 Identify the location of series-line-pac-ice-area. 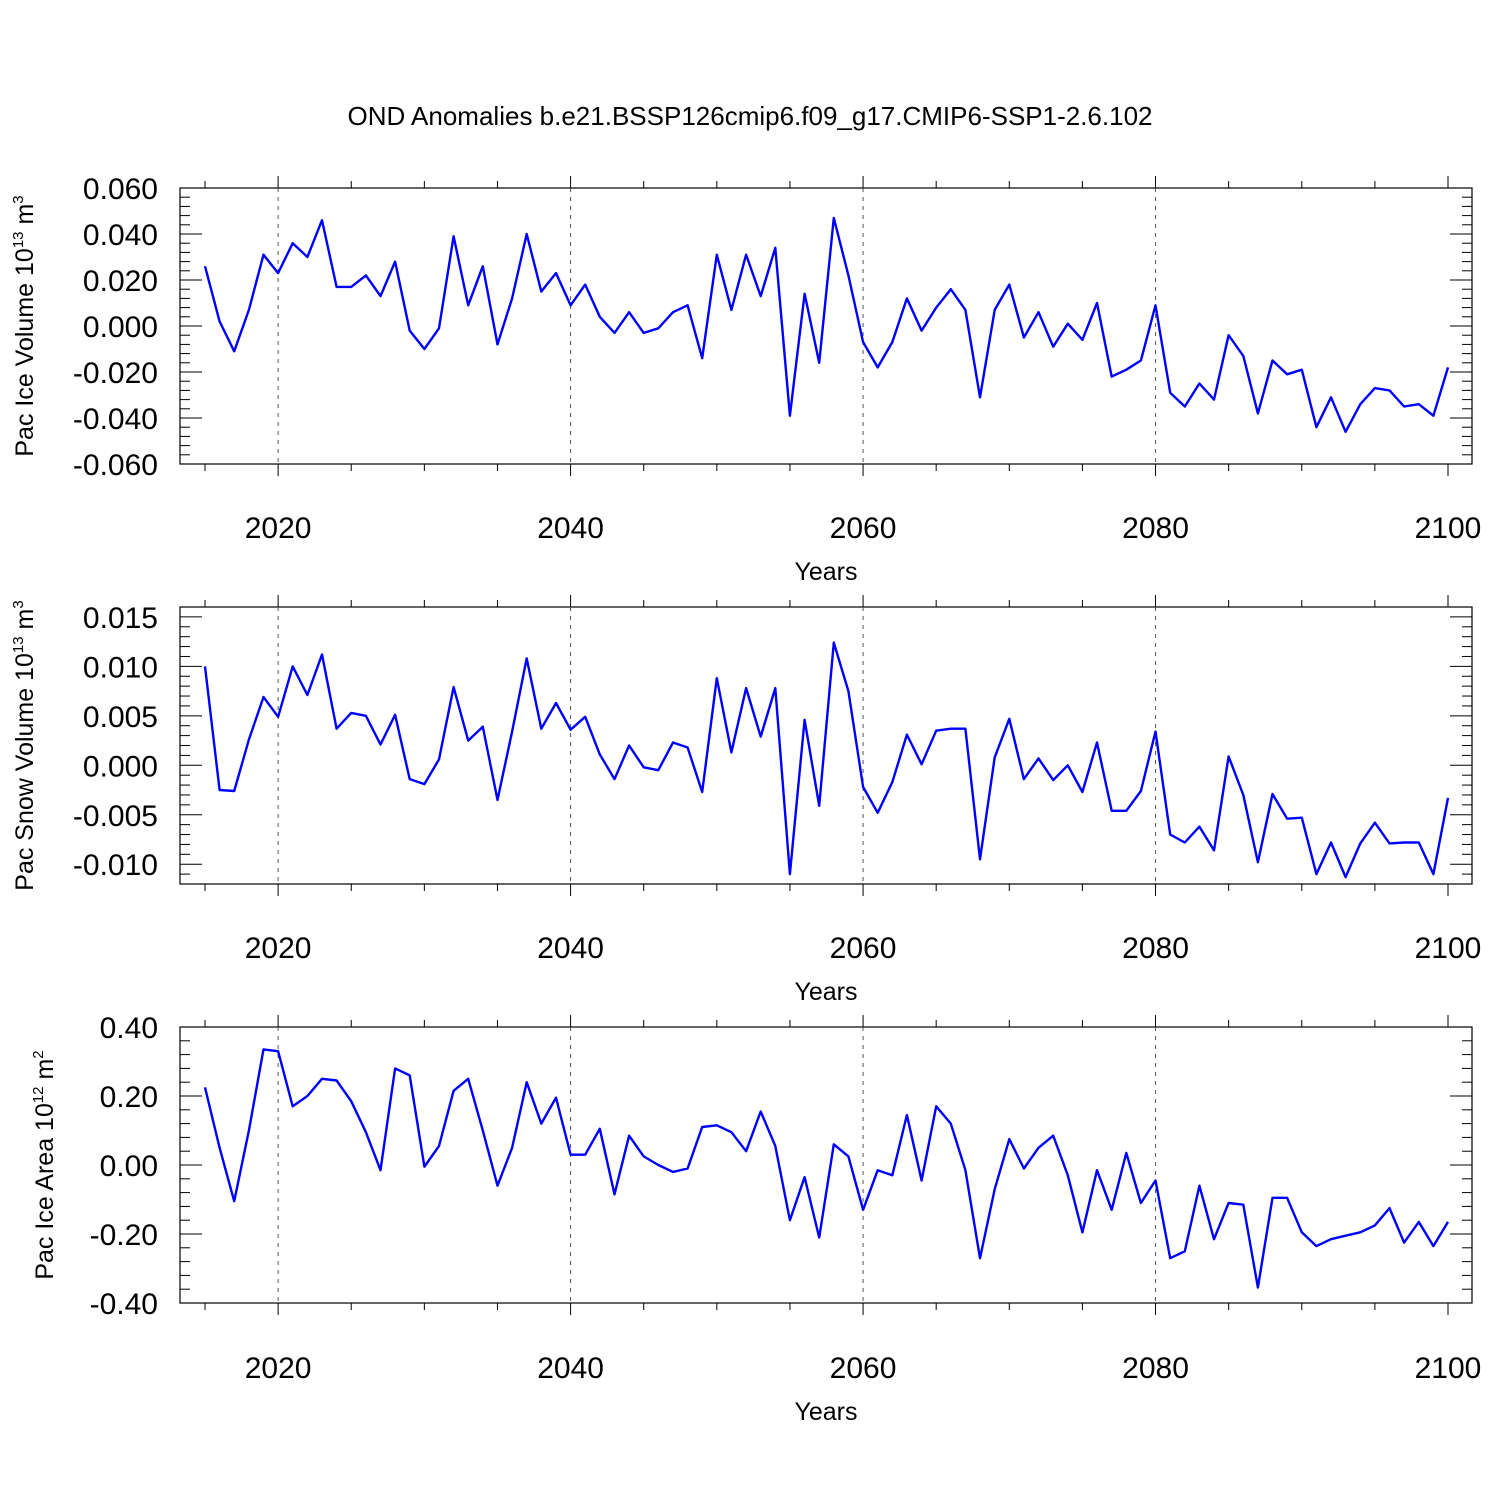
(826, 1168).